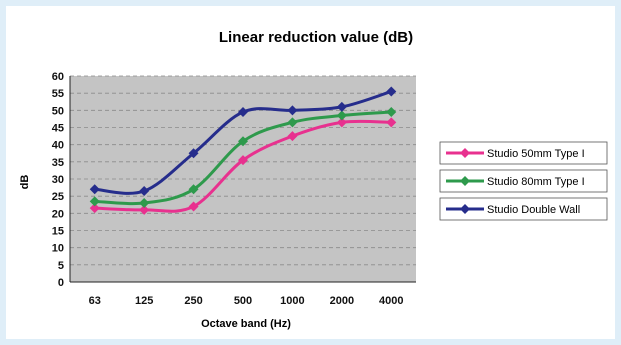 The width and height of the screenshot is (621, 345). What do you see at coordinates (391, 301) in the screenshot?
I see `x-tick-label: 4000` at bounding box center [391, 301].